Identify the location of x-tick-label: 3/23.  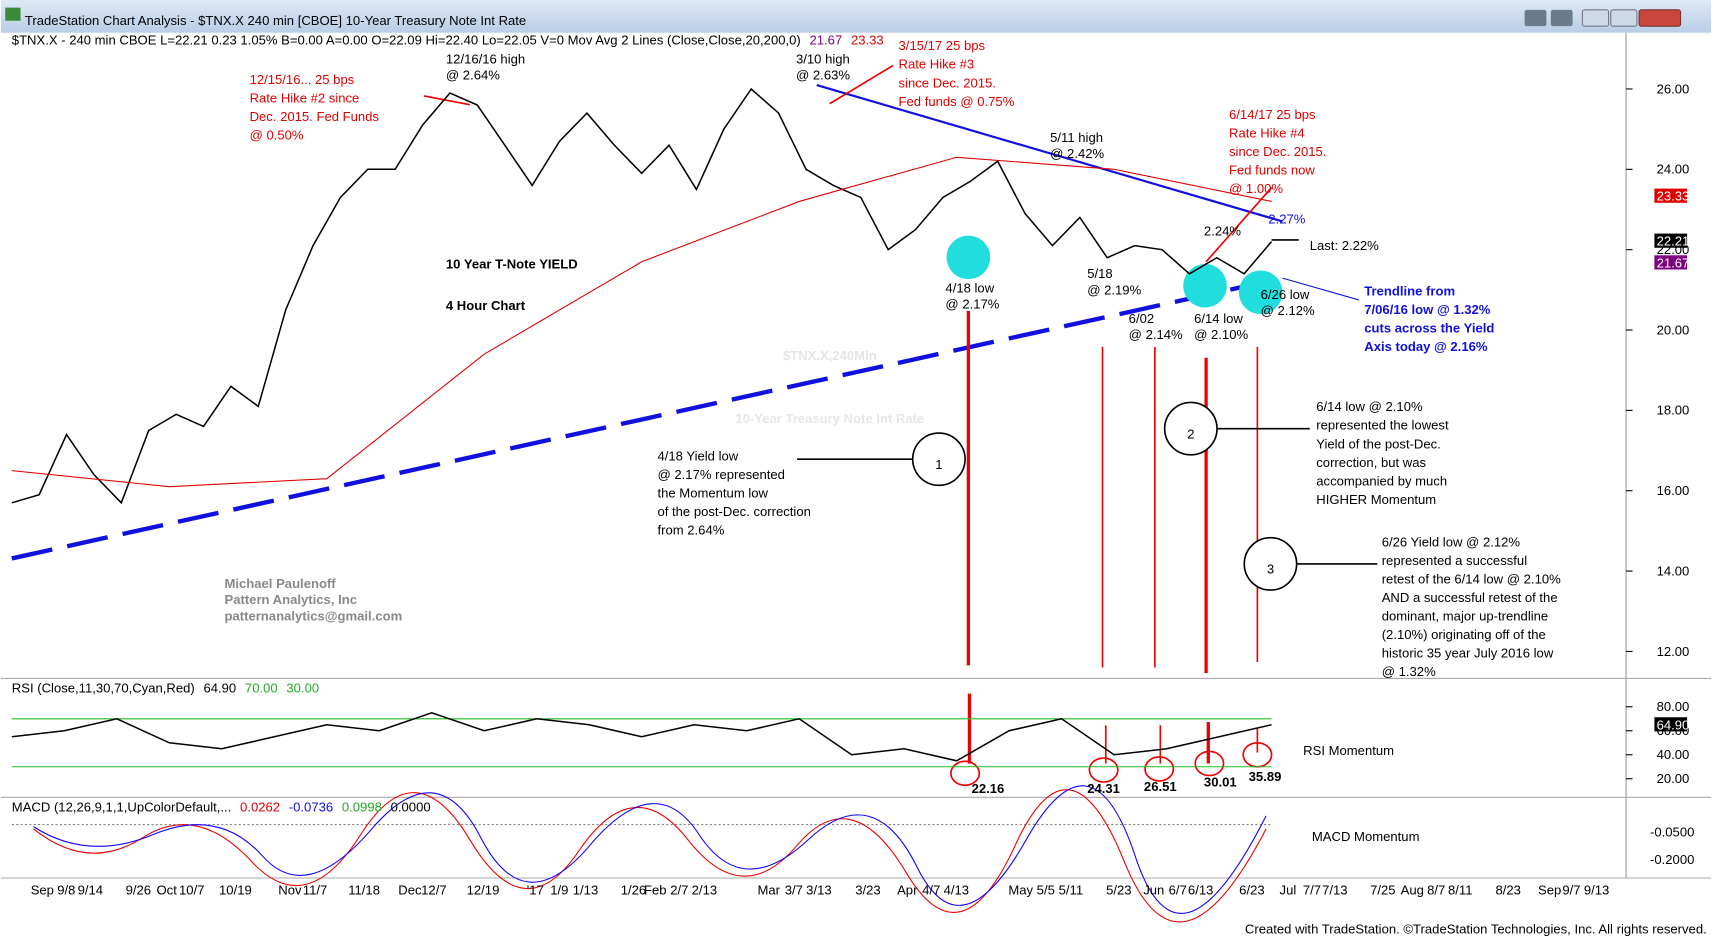
(867, 889).